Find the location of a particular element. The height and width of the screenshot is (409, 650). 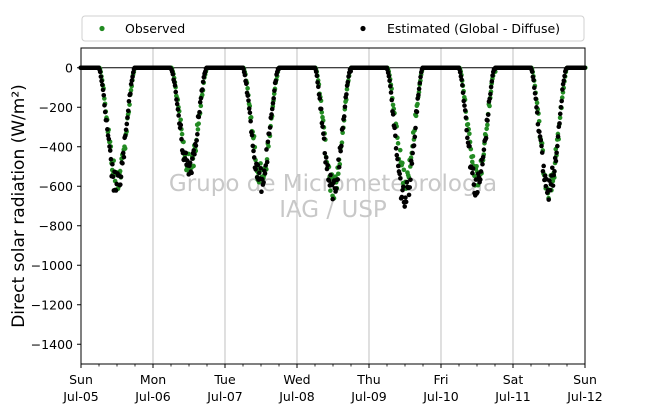

legend-marker-estimated is located at coordinates (363, 28).